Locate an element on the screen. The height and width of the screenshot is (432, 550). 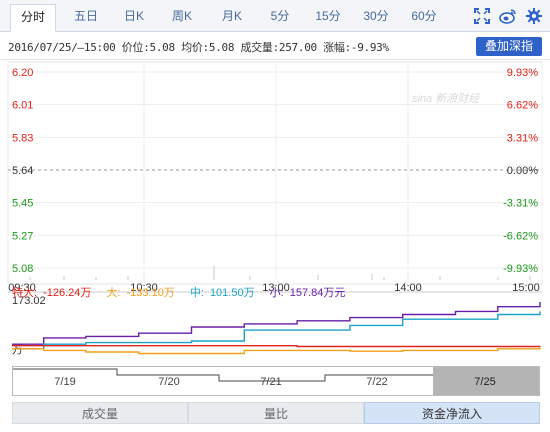
nav-date-4: 7/22 is located at coordinates (377, 382).